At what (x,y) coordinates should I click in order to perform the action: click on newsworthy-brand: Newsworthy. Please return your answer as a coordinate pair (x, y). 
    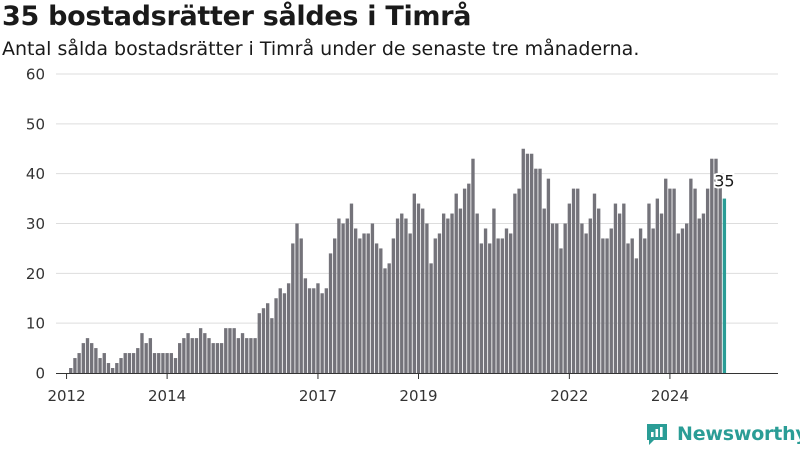
    Looking at the image, I should click on (722, 434).